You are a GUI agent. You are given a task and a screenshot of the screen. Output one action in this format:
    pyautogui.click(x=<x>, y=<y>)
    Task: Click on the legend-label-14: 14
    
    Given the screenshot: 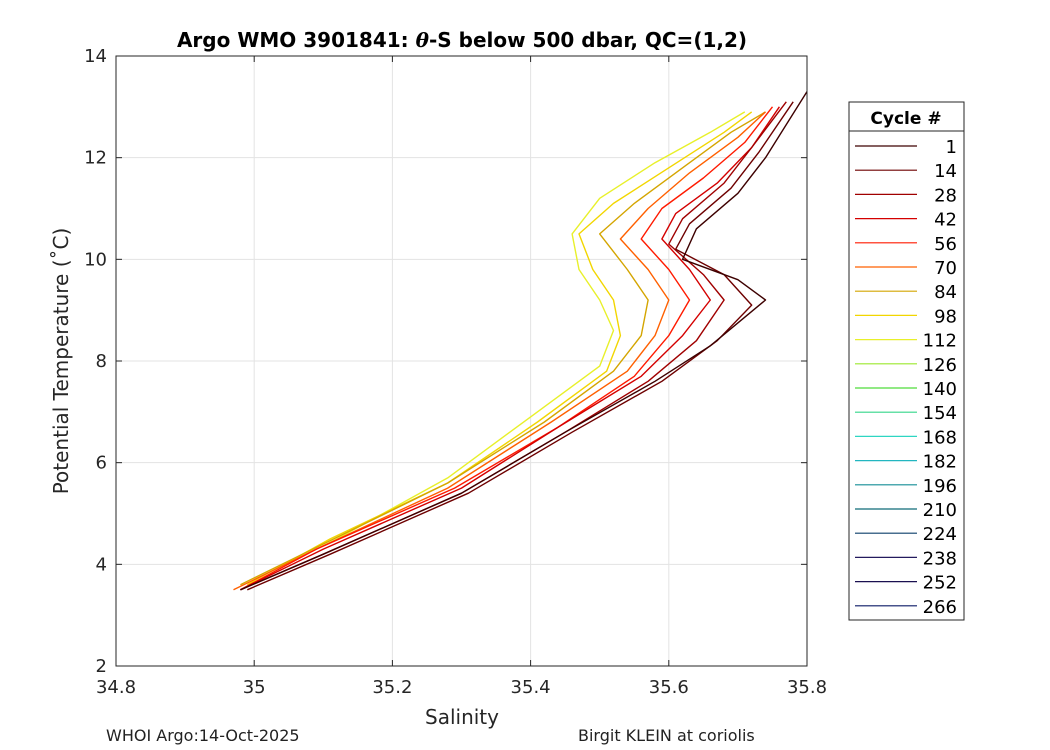 What is the action you would take?
    pyautogui.click(x=945, y=171)
    